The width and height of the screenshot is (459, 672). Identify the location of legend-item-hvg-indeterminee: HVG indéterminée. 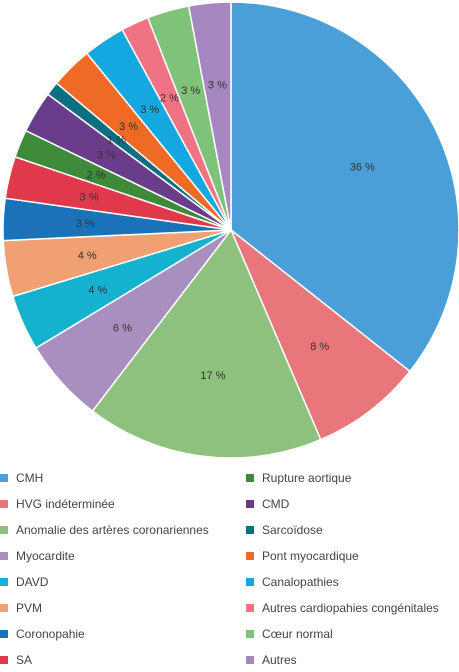
(57, 504).